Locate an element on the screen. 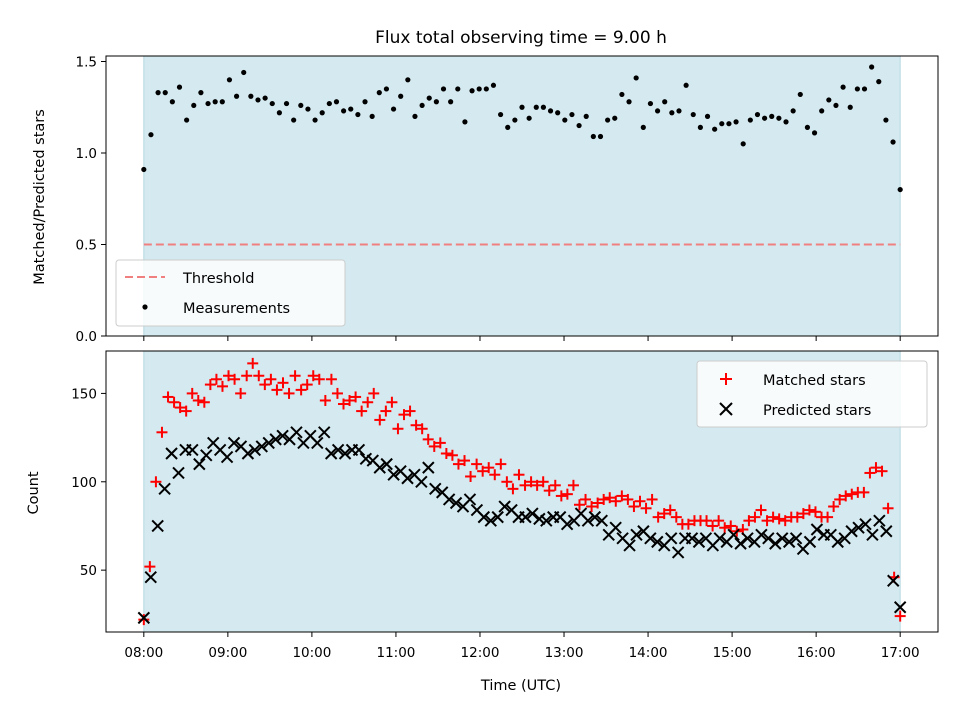  matched-legend-swatch is located at coordinates (726, 379).